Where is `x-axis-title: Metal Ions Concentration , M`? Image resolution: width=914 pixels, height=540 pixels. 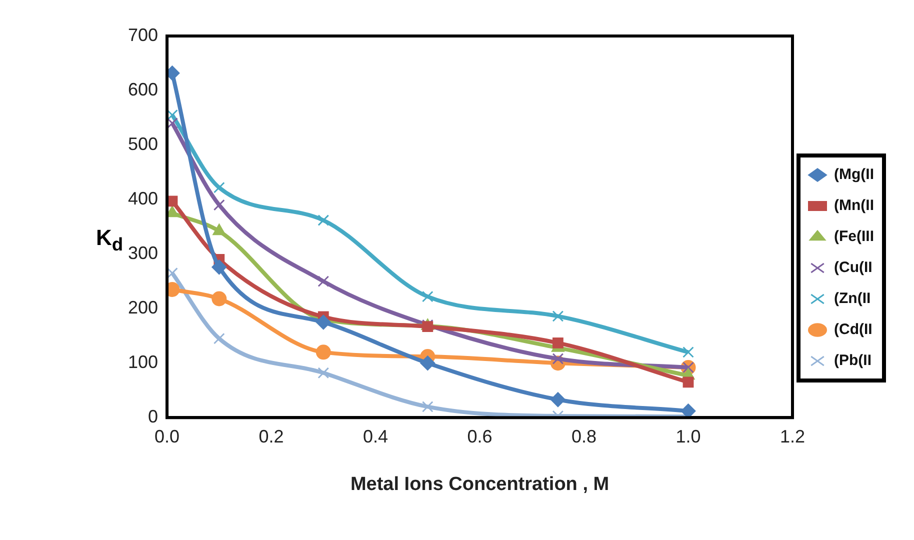 x-axis-title: Metal Ions Concentration , M is located at coordinates (480, 484).